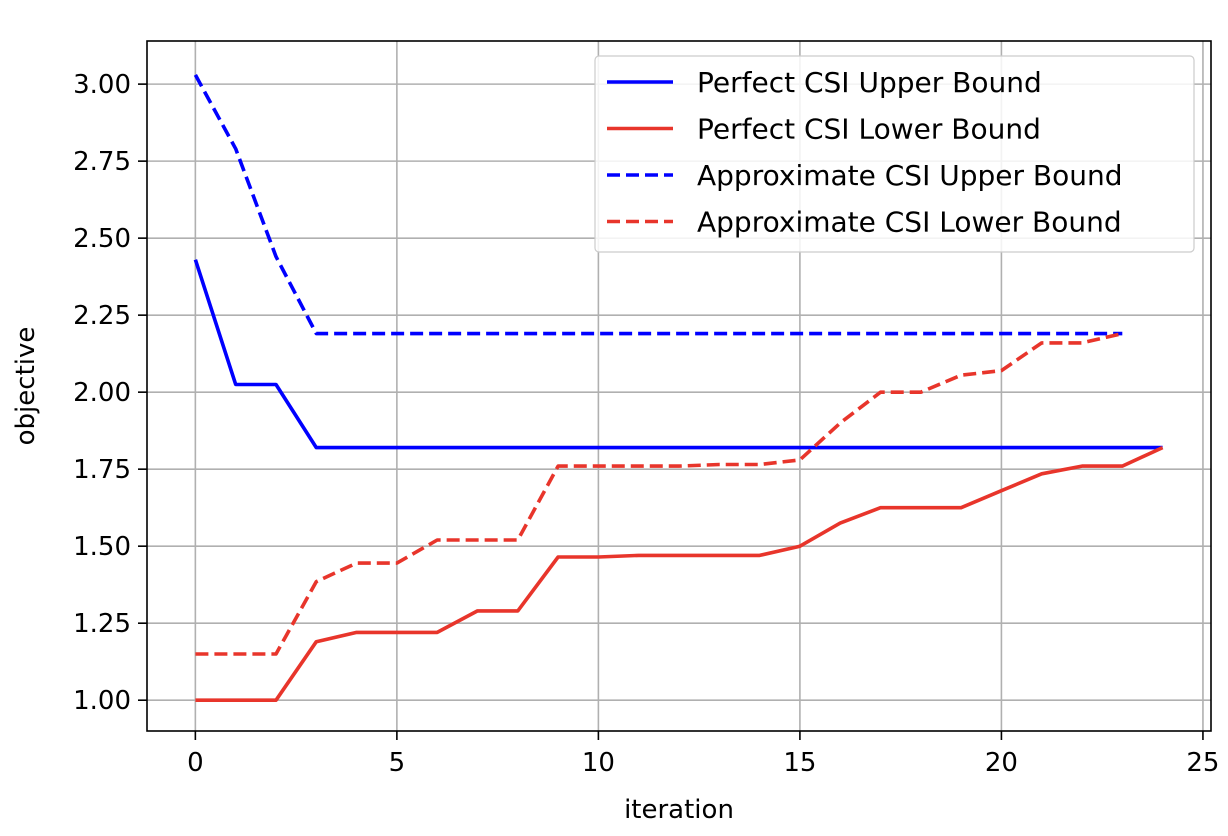 The image size is (1228, 836). I want to click on x-axis-label: iteration, so click(679, 810).